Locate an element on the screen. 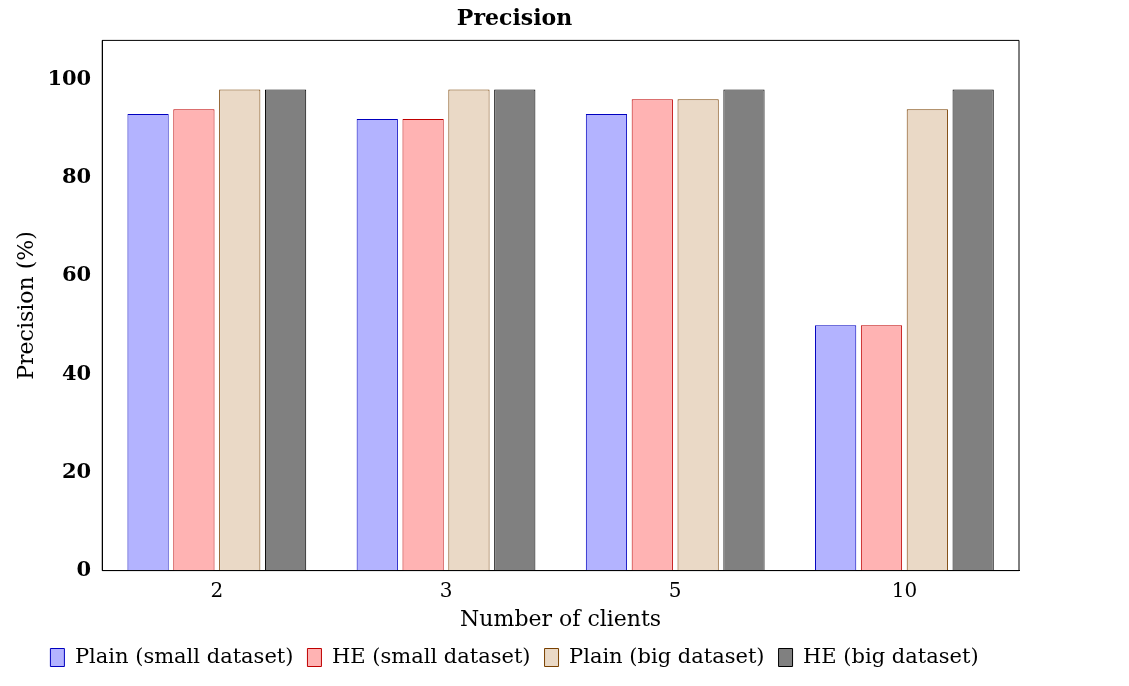  y-tick-label: 40 is located at coordinates (77, 372).